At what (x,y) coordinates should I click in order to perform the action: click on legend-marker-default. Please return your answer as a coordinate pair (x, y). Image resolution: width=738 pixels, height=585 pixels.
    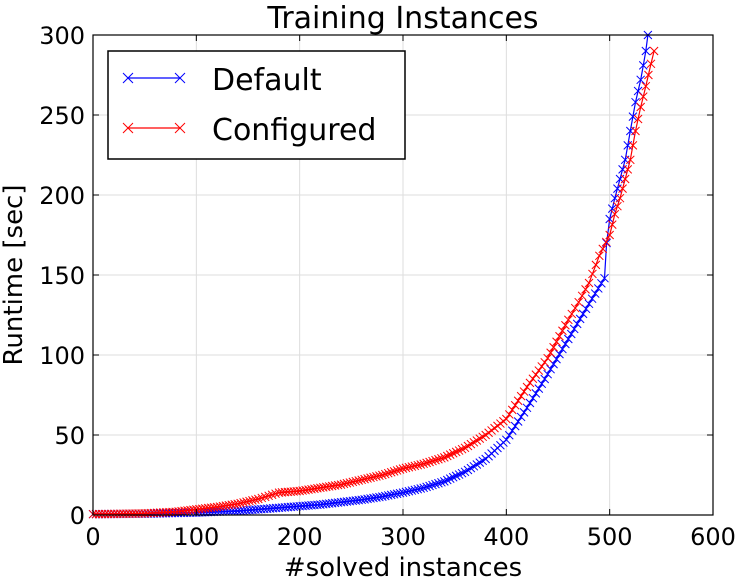
    Looking at the image, I should click on (154, 78).